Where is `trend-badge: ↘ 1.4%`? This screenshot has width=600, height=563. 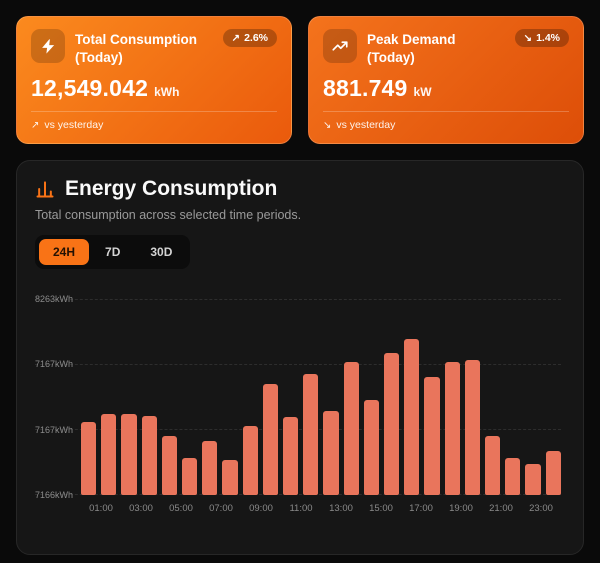 trend-badge: ↘ 1.4% is located at coordinates (541, 38).